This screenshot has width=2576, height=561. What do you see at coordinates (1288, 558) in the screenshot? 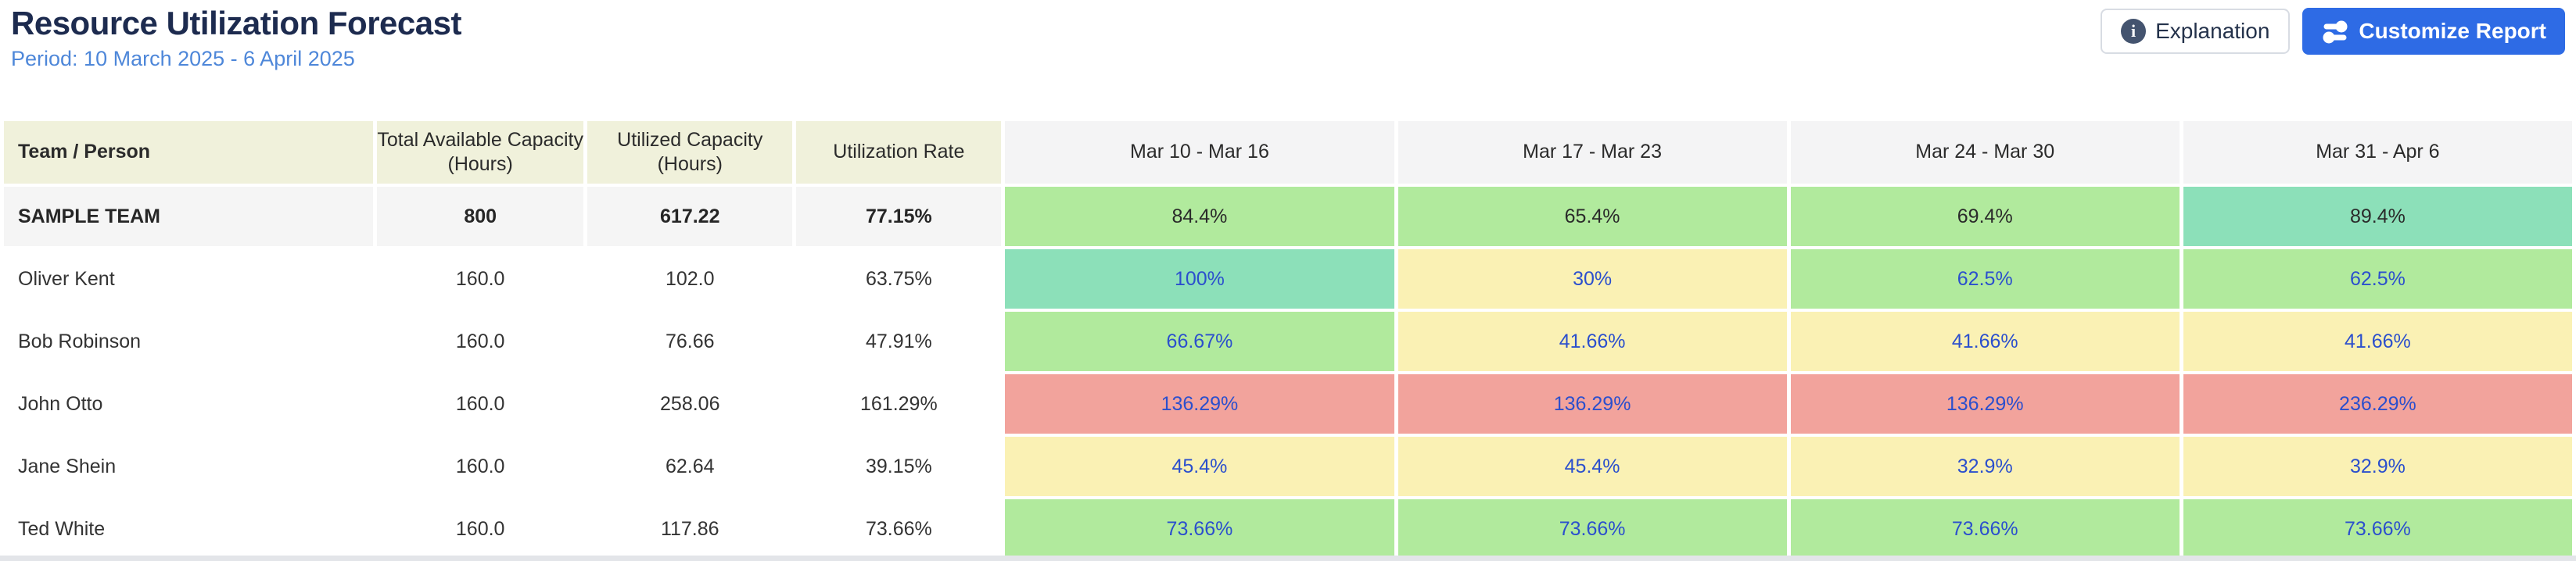
I see `horizontal-scrollbar` at bounding box center [1288, 558].